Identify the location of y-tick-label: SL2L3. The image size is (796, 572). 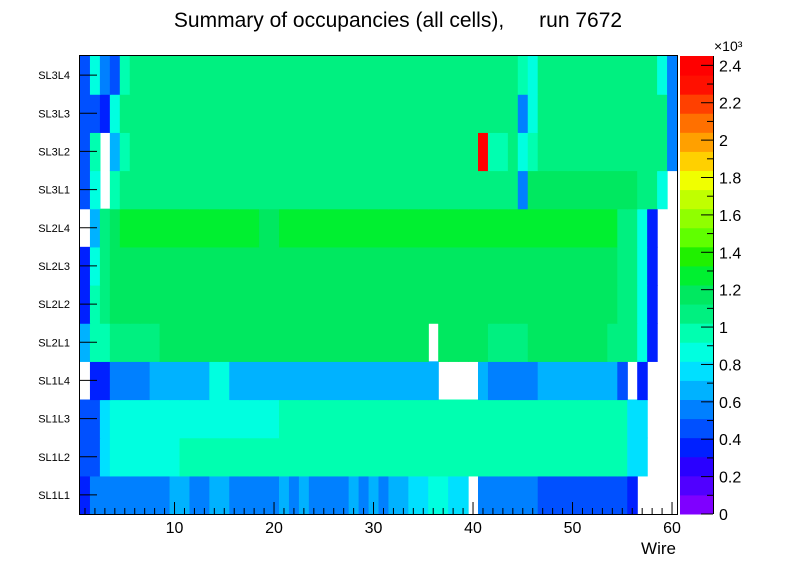
(54, 267).